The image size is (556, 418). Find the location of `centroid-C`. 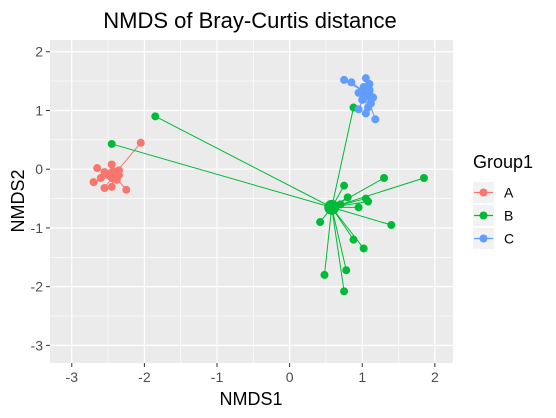

centroid-C is located at coordinates (366, 93).